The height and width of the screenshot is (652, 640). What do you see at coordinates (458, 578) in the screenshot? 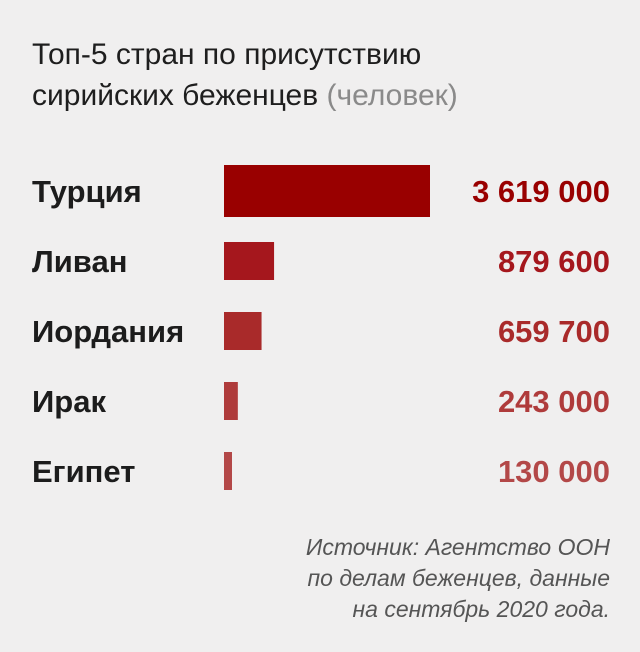
I see `source-line-2: по делам беженцев, данные` at bounding box center [458, 578].